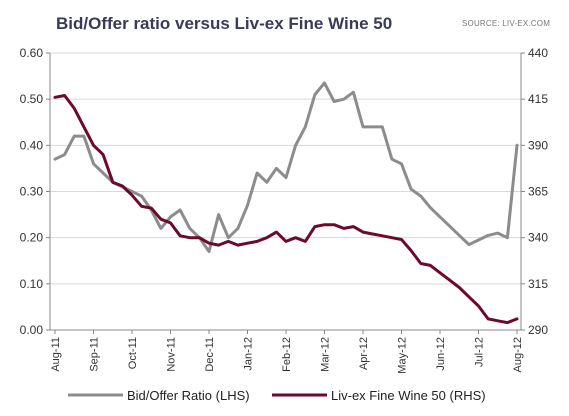  Describe the element at coordinates (403, 355) in the screenshot. I see `x-tick-label: May-12` at that location.